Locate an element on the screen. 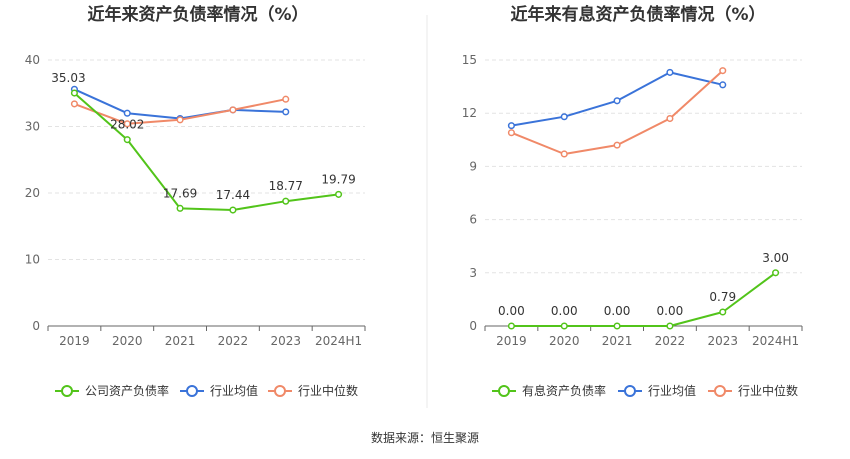  y-tick-label: 20 is located at coordinates (32, 193).